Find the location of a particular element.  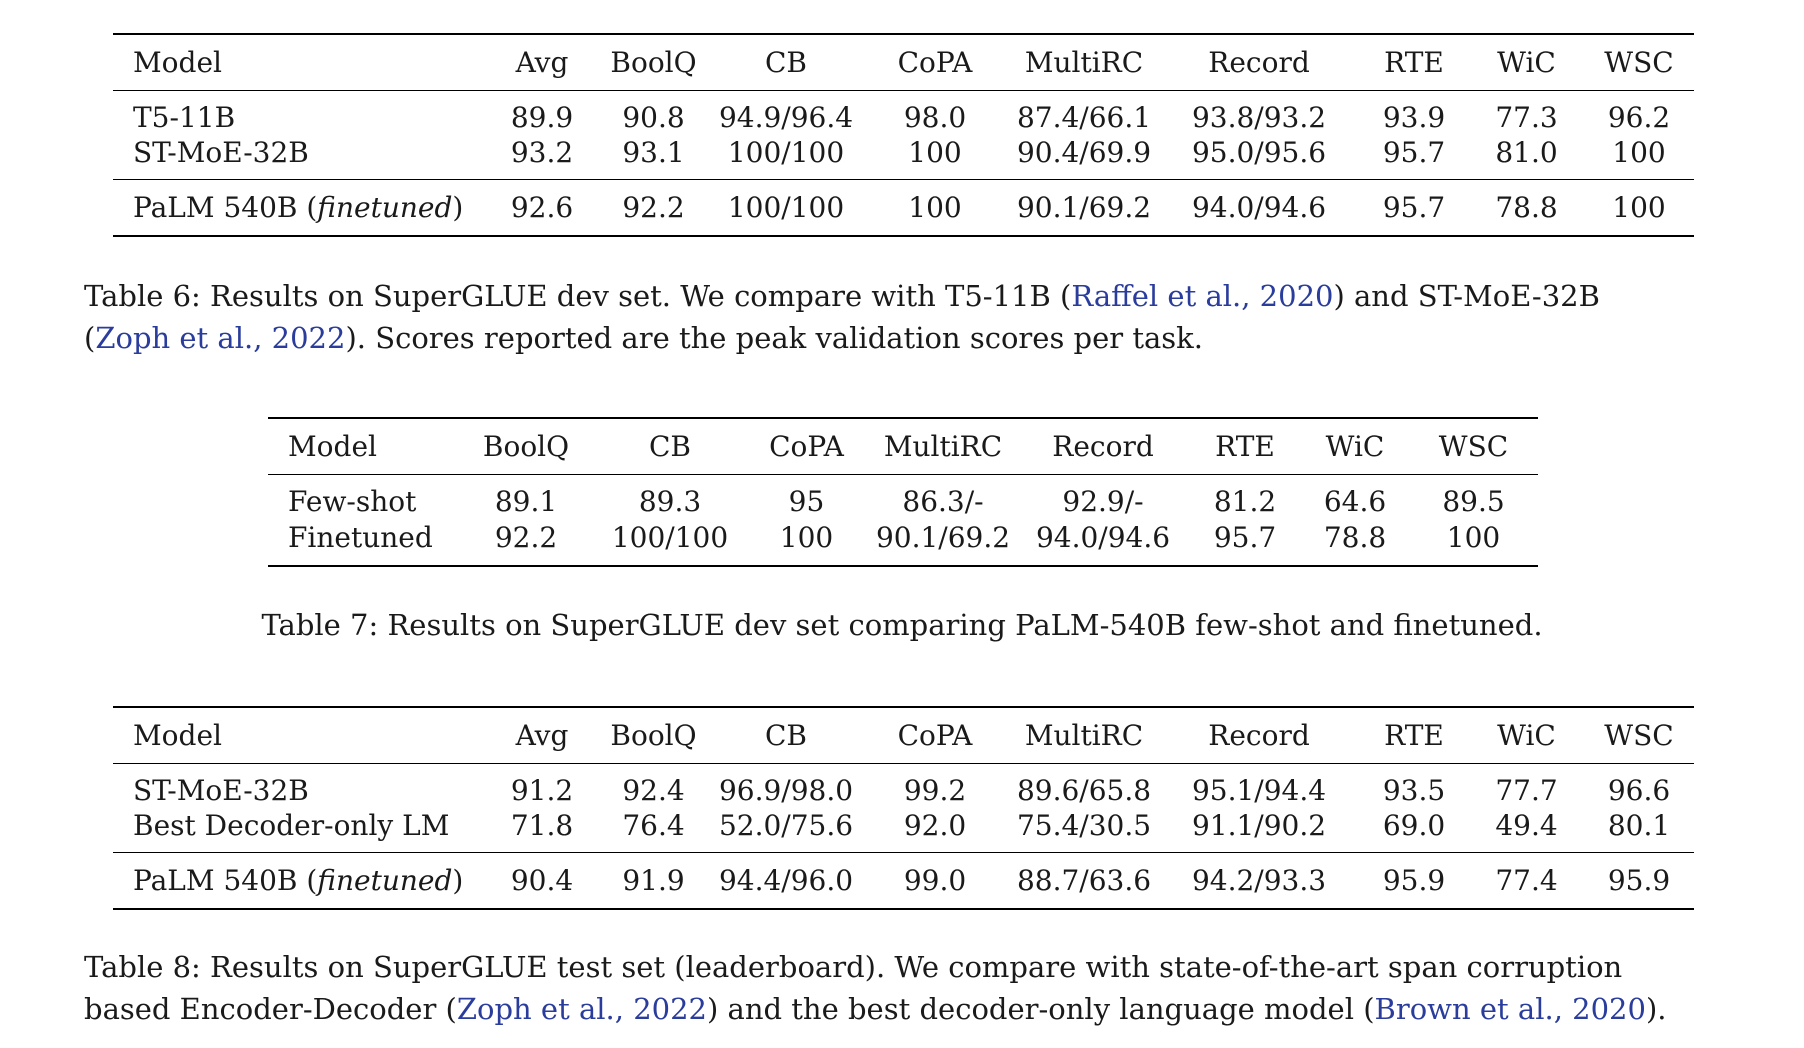

table-cell: 92.2 is located at coordinates (653, 208).